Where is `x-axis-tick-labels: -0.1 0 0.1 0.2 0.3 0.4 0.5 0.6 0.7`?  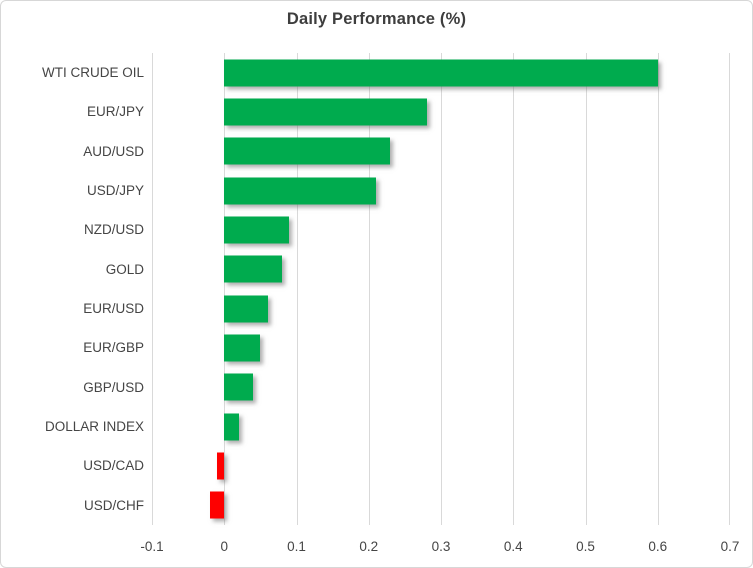
x-axis-tick-labels: -0.1 0 0.1 0.2 0.3 0.4 0.5 0.6 0.7 is located at coordinates (376, 548).